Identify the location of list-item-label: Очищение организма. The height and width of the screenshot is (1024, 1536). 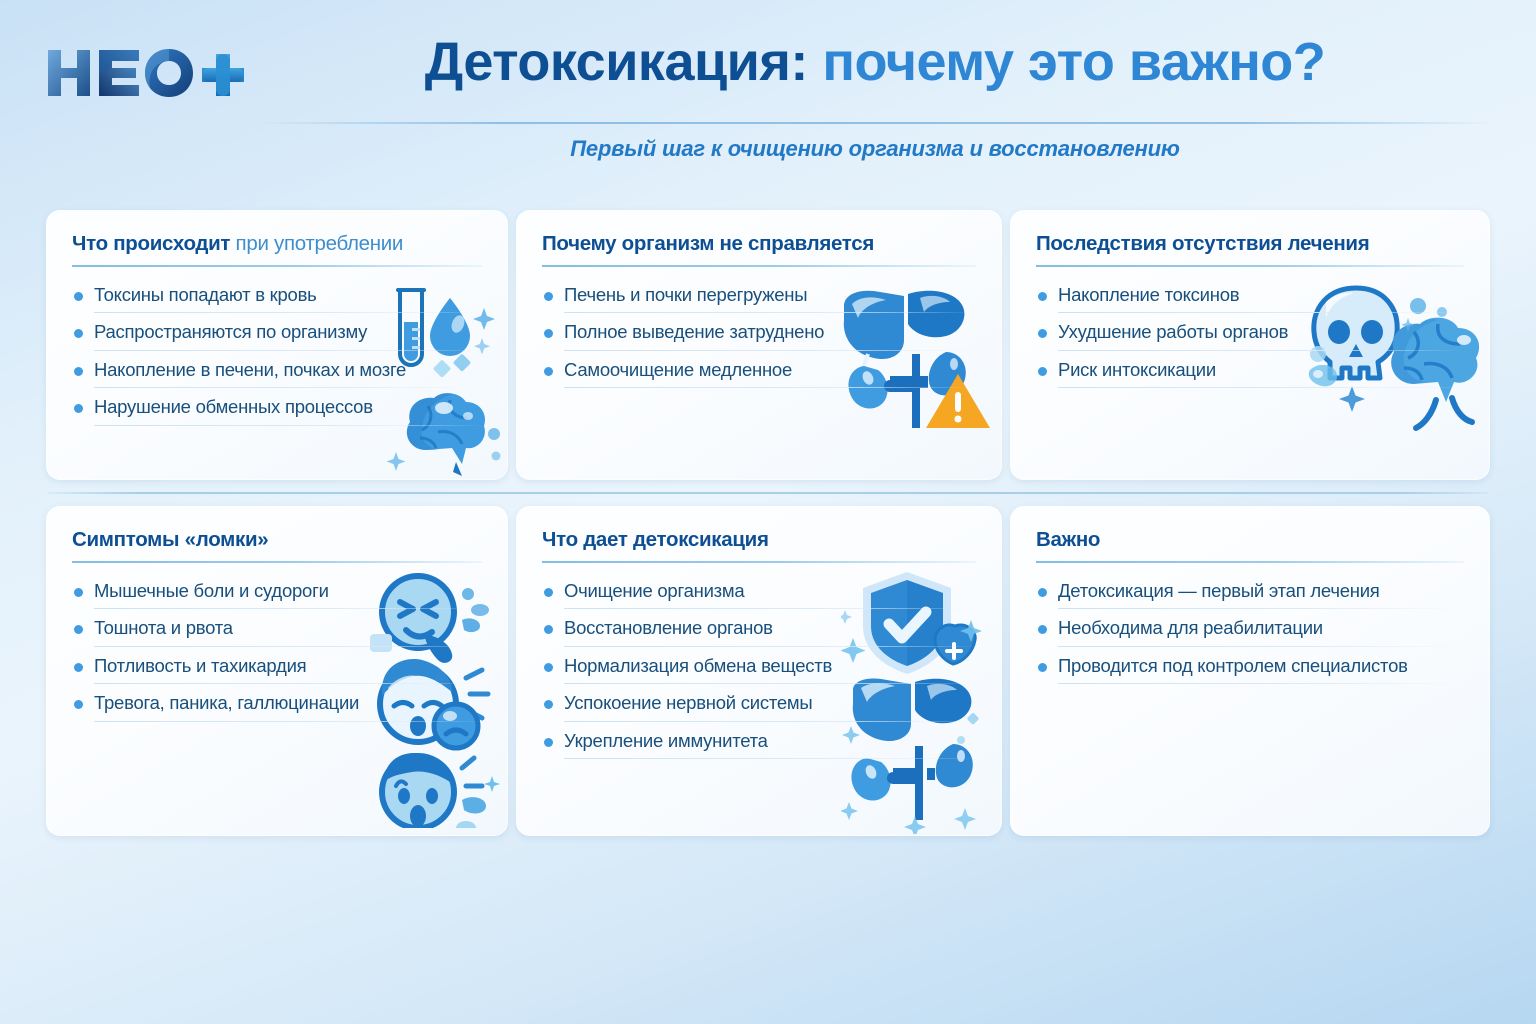
(654, 590).